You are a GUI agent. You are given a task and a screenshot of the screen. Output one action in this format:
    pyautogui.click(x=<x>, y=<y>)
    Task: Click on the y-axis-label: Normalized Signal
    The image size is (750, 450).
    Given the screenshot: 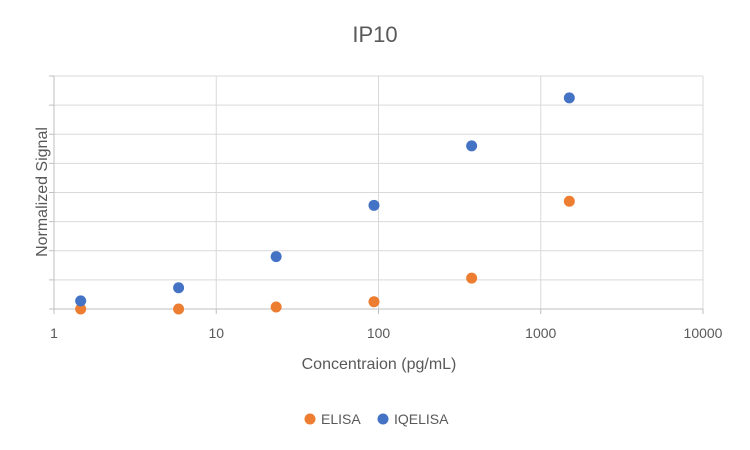 What is the action you would take?
    pyautogui.click(x=42, y=192)
    